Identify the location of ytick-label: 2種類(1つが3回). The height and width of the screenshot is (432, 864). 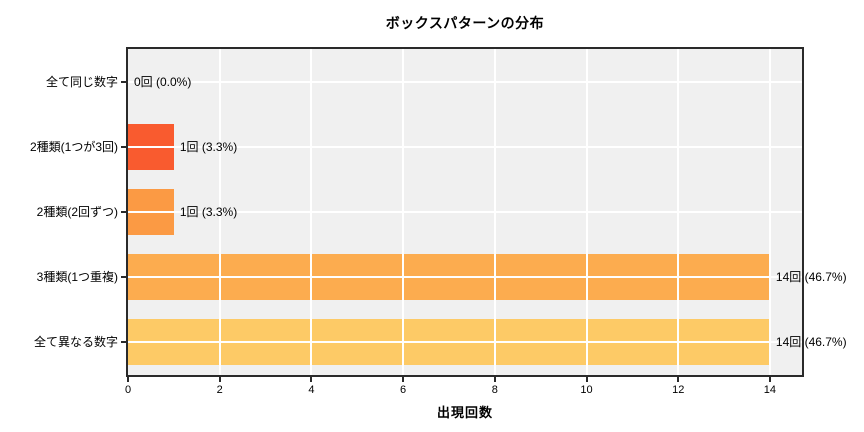
(73, 146).